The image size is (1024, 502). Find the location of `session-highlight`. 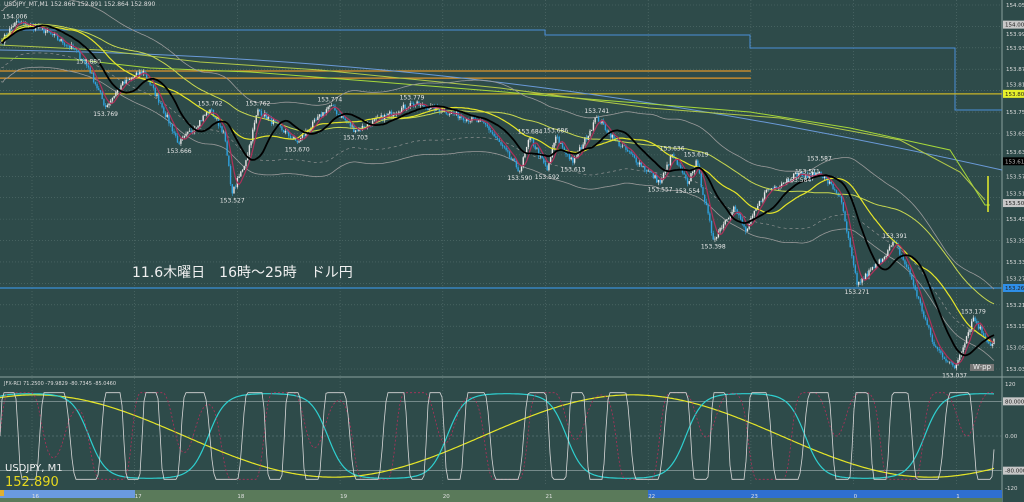

session-highlight is located at coordinates (67, 494).